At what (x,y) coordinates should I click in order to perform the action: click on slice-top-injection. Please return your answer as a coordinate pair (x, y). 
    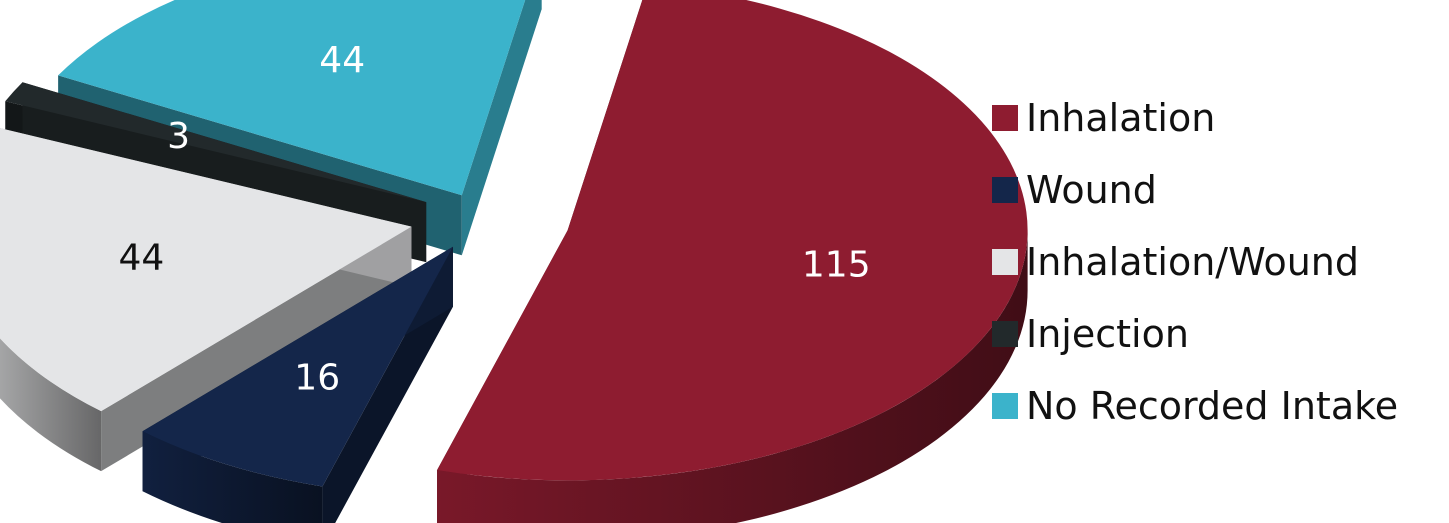
    Looking at the image, I should click on (216, 142).